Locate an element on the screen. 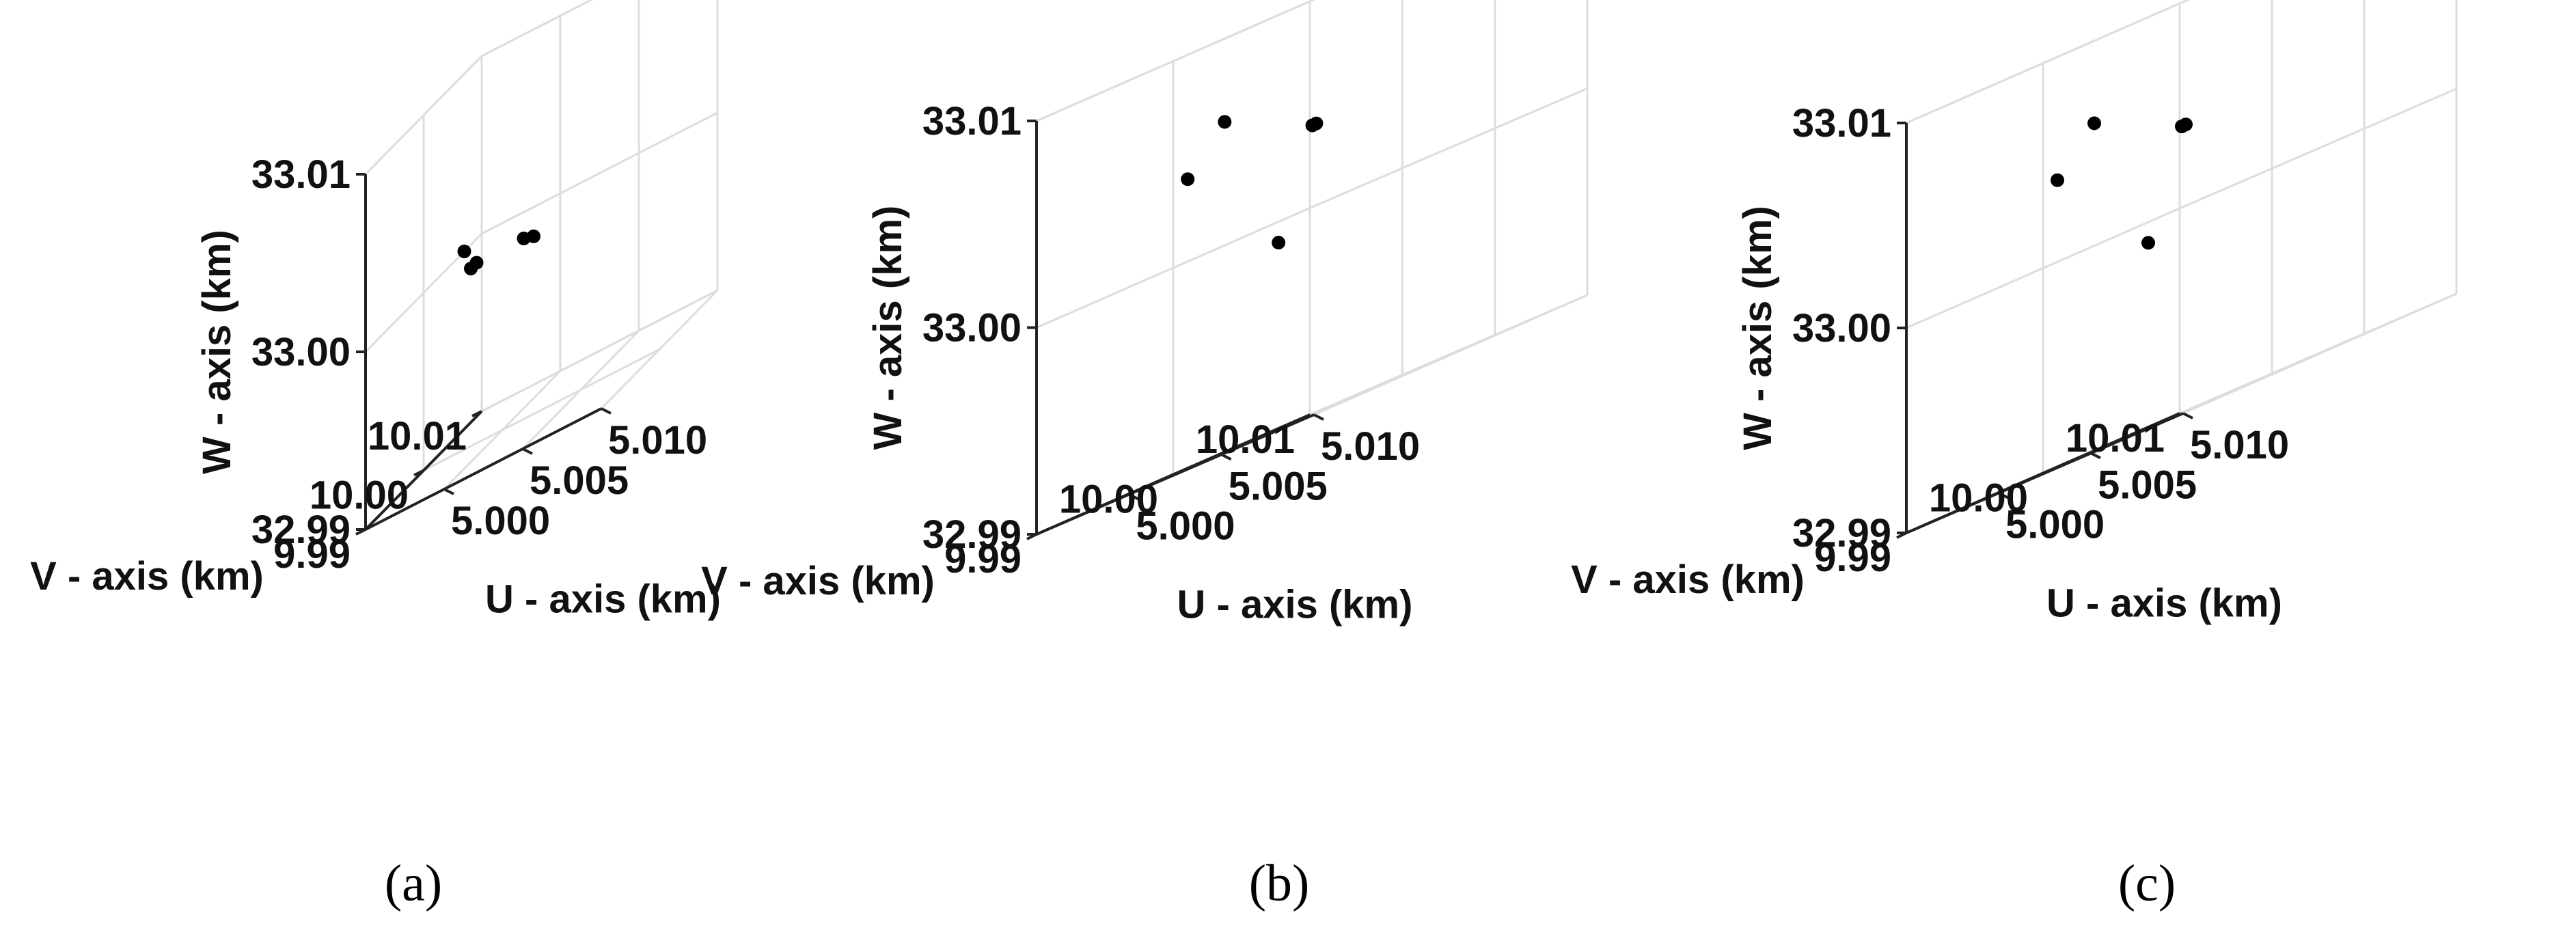  panel-caption: (a) is located at coordinates (413, 883).